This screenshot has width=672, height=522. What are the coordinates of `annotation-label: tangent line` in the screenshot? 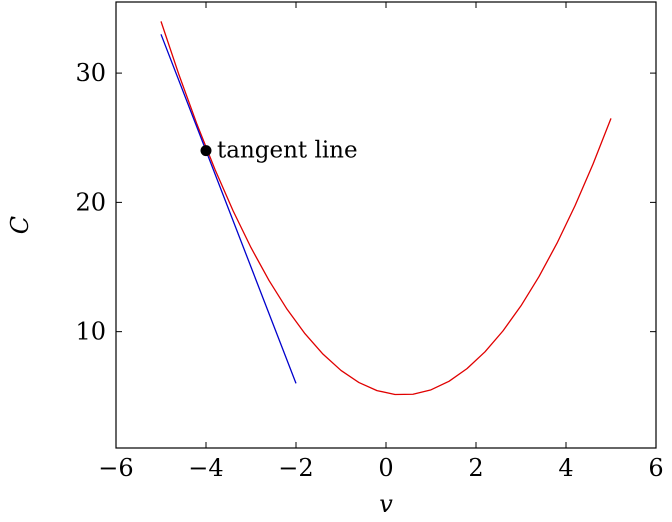 It's located at (287, 151).